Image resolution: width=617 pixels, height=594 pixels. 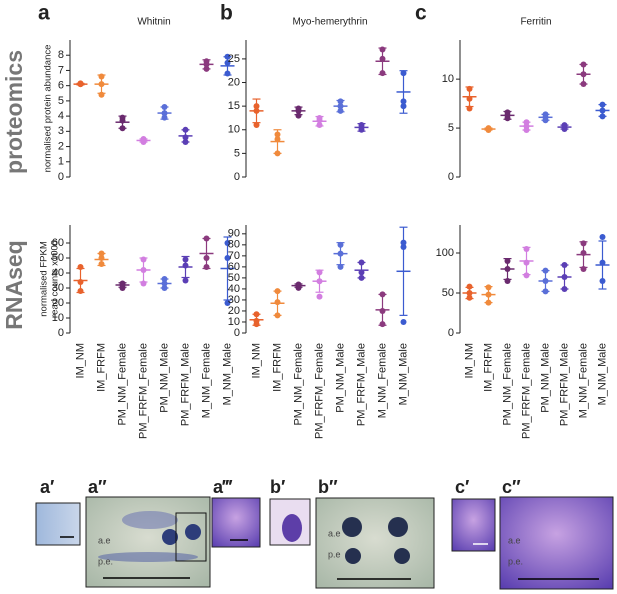 What do you see at coordinates (445, 253) in the screenshot?
I see `y-tick-label: 100` at bounding box center [445, 253].